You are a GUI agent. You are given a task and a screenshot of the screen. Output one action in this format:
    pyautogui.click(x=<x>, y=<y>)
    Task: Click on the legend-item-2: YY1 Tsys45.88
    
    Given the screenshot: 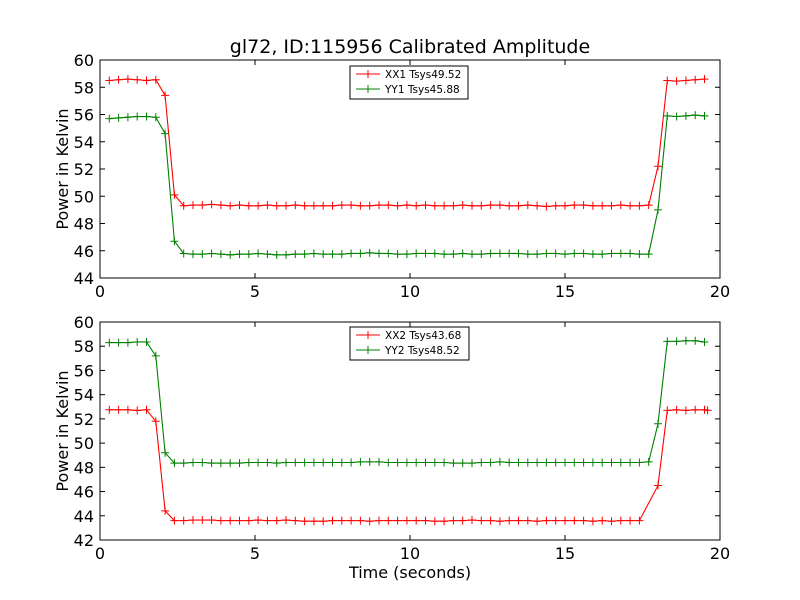 What is the action you would take?
    pyautogui.click(x=408, y=90)
    